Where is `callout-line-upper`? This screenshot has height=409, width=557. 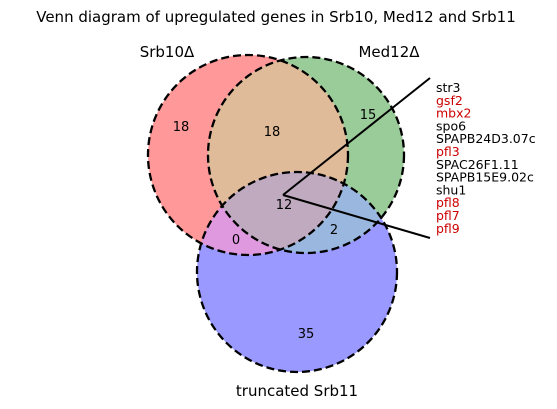
callout-line-upper is located at coordinates (356, 136).